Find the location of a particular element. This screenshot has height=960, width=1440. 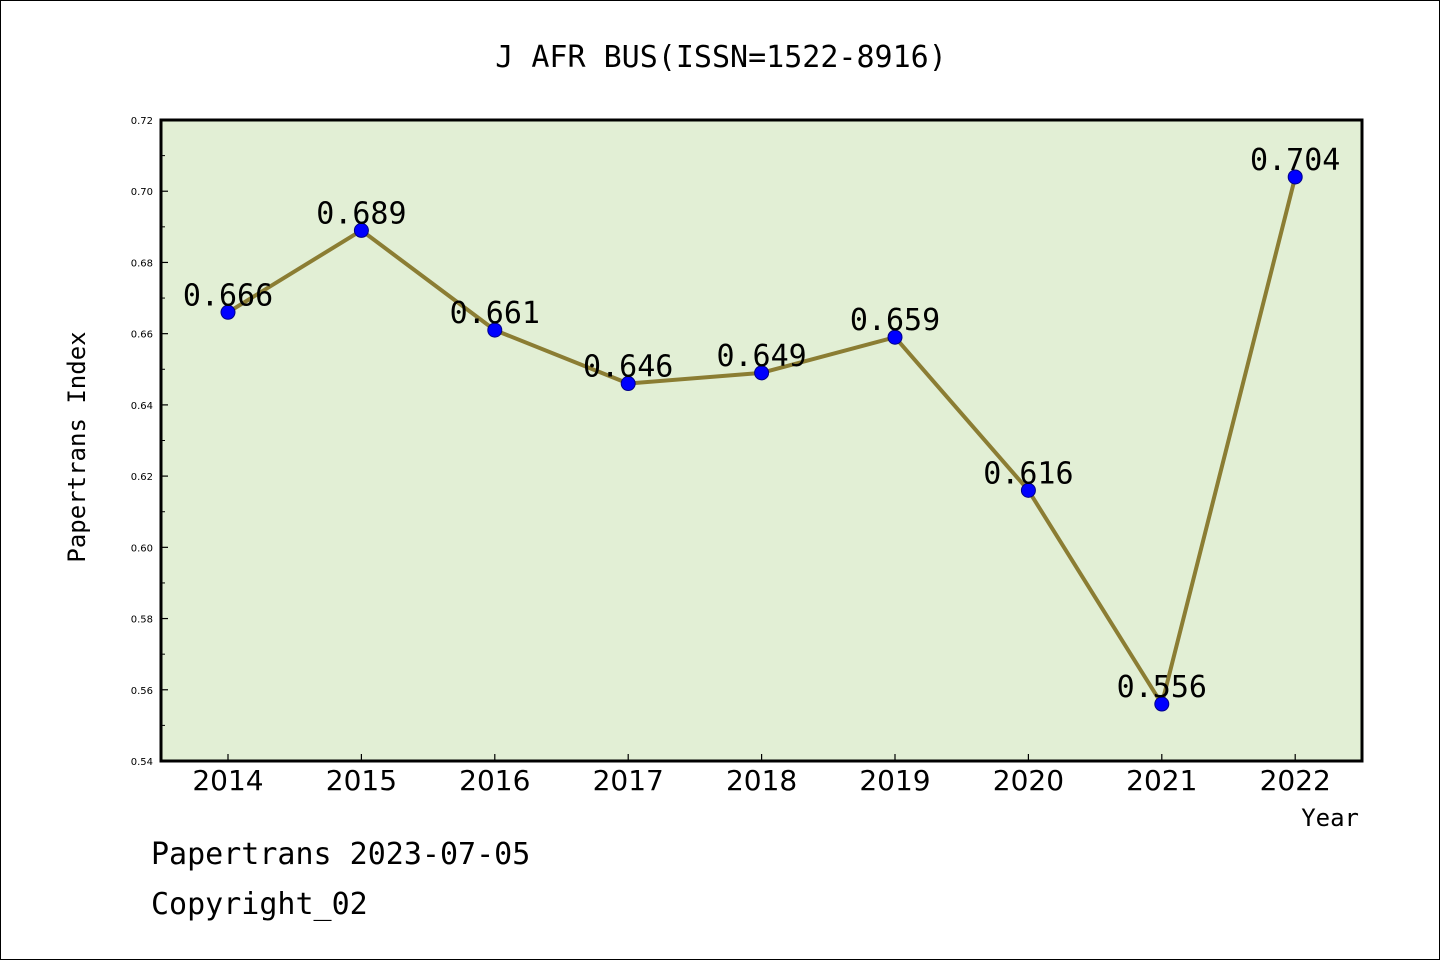

footer-copyright: Copyright_02 is located at coordinates (259, 904).